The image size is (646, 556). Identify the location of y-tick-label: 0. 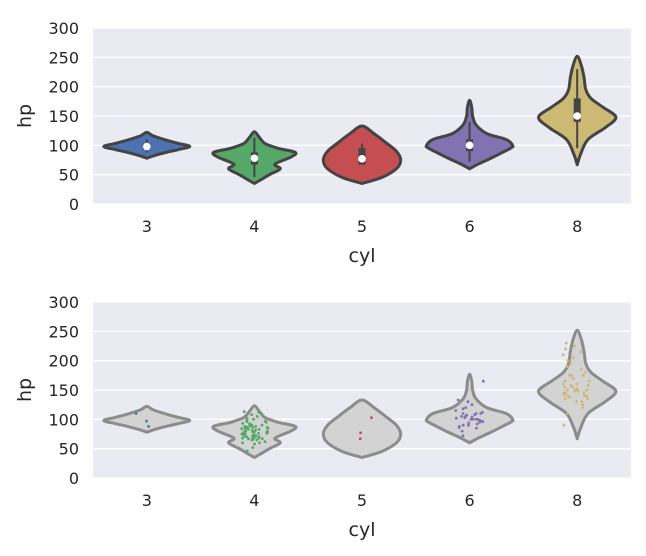
(74, 204).